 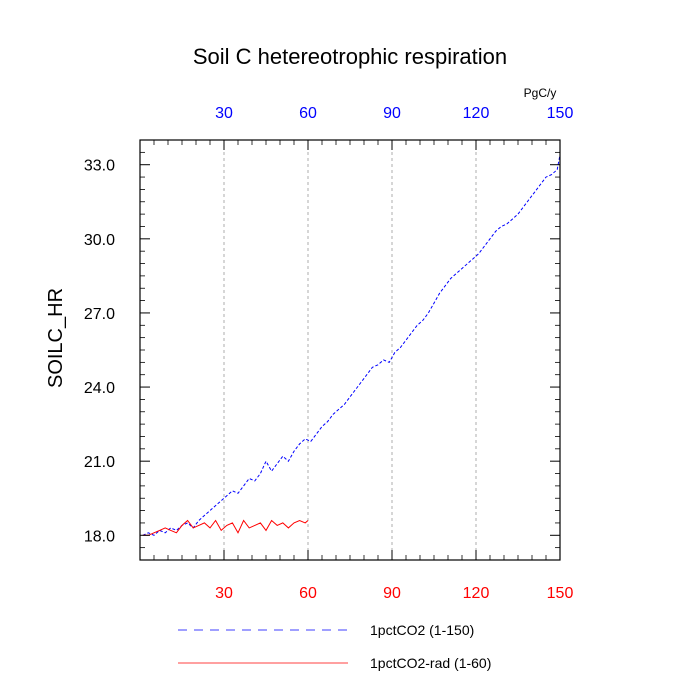 What do you see at coordinates (99, 240) in the screenshot?
I see `y-tick-label: 30.0` at bounding box center [99, 240].